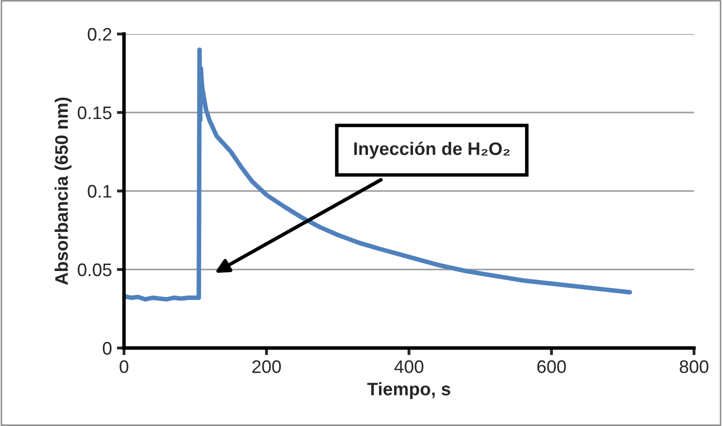 The height and width of the screenshot is (426, 722). Describe the element at coordinates (408, 391) in the screenshot. I see `x-axis-title: Tiempo, s` at that location.